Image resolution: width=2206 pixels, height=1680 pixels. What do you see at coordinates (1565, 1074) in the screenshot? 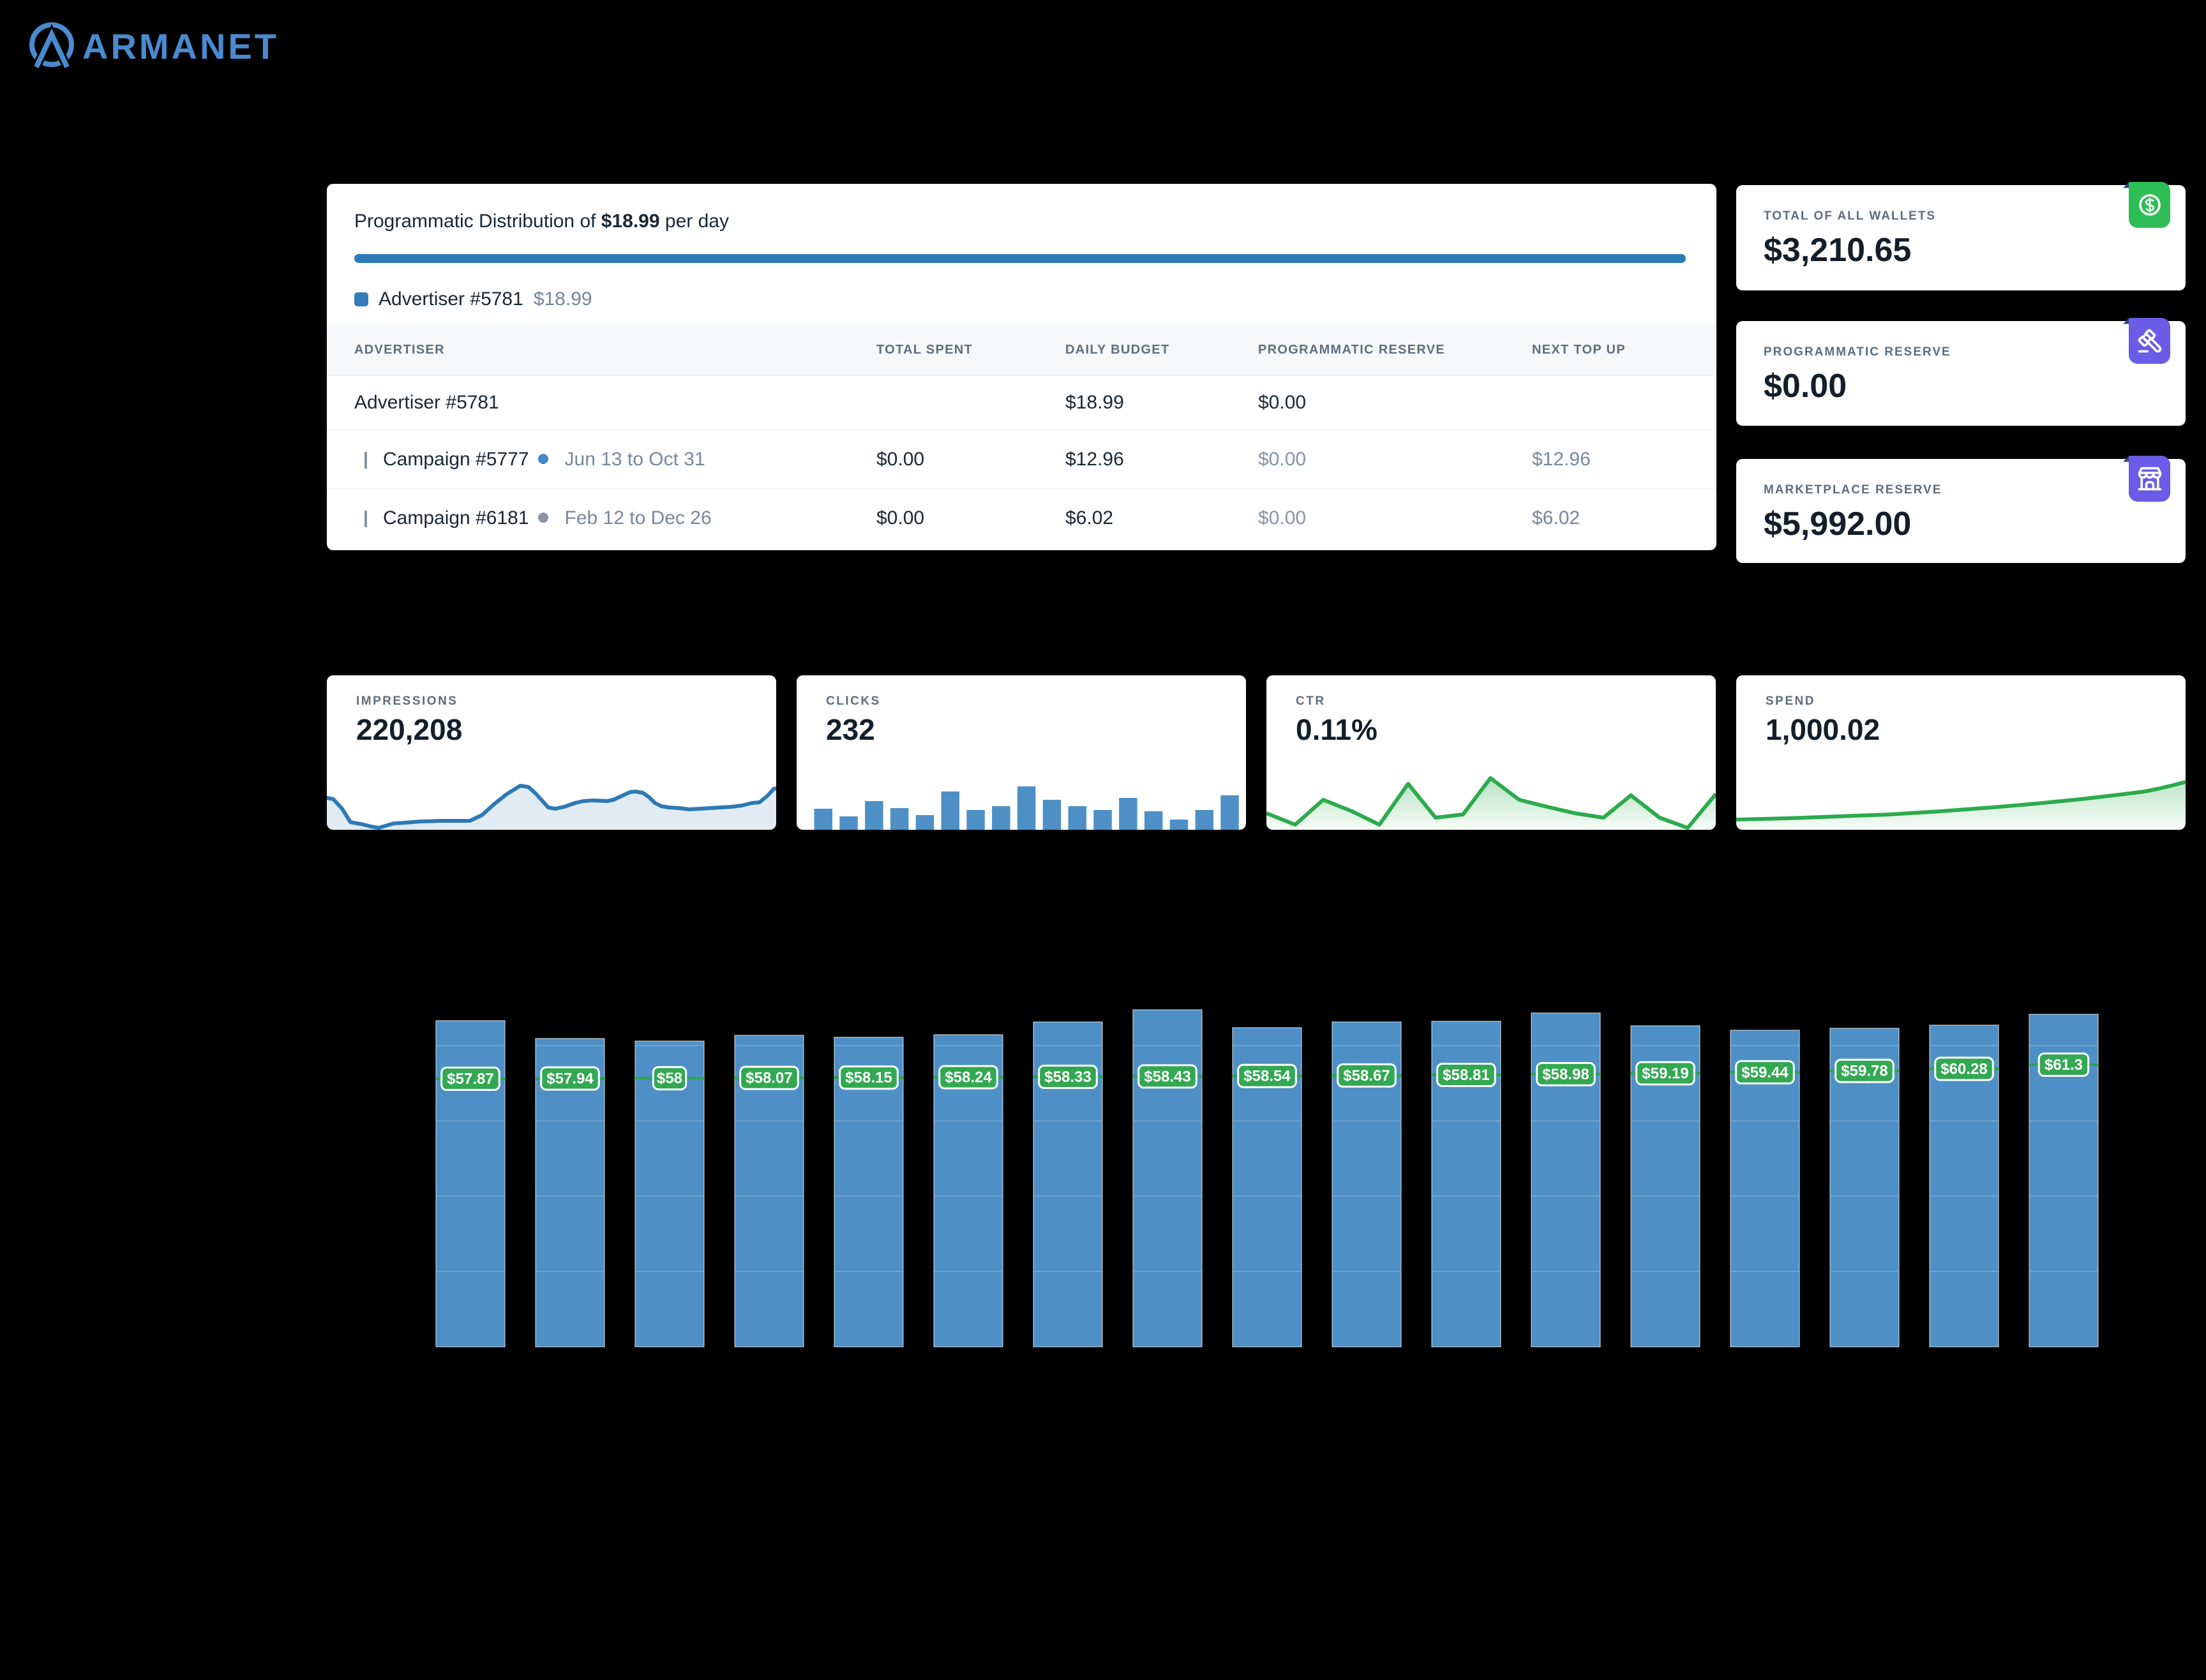
I see `svg-text: $58.98` at bounding box center [1565, 1074].